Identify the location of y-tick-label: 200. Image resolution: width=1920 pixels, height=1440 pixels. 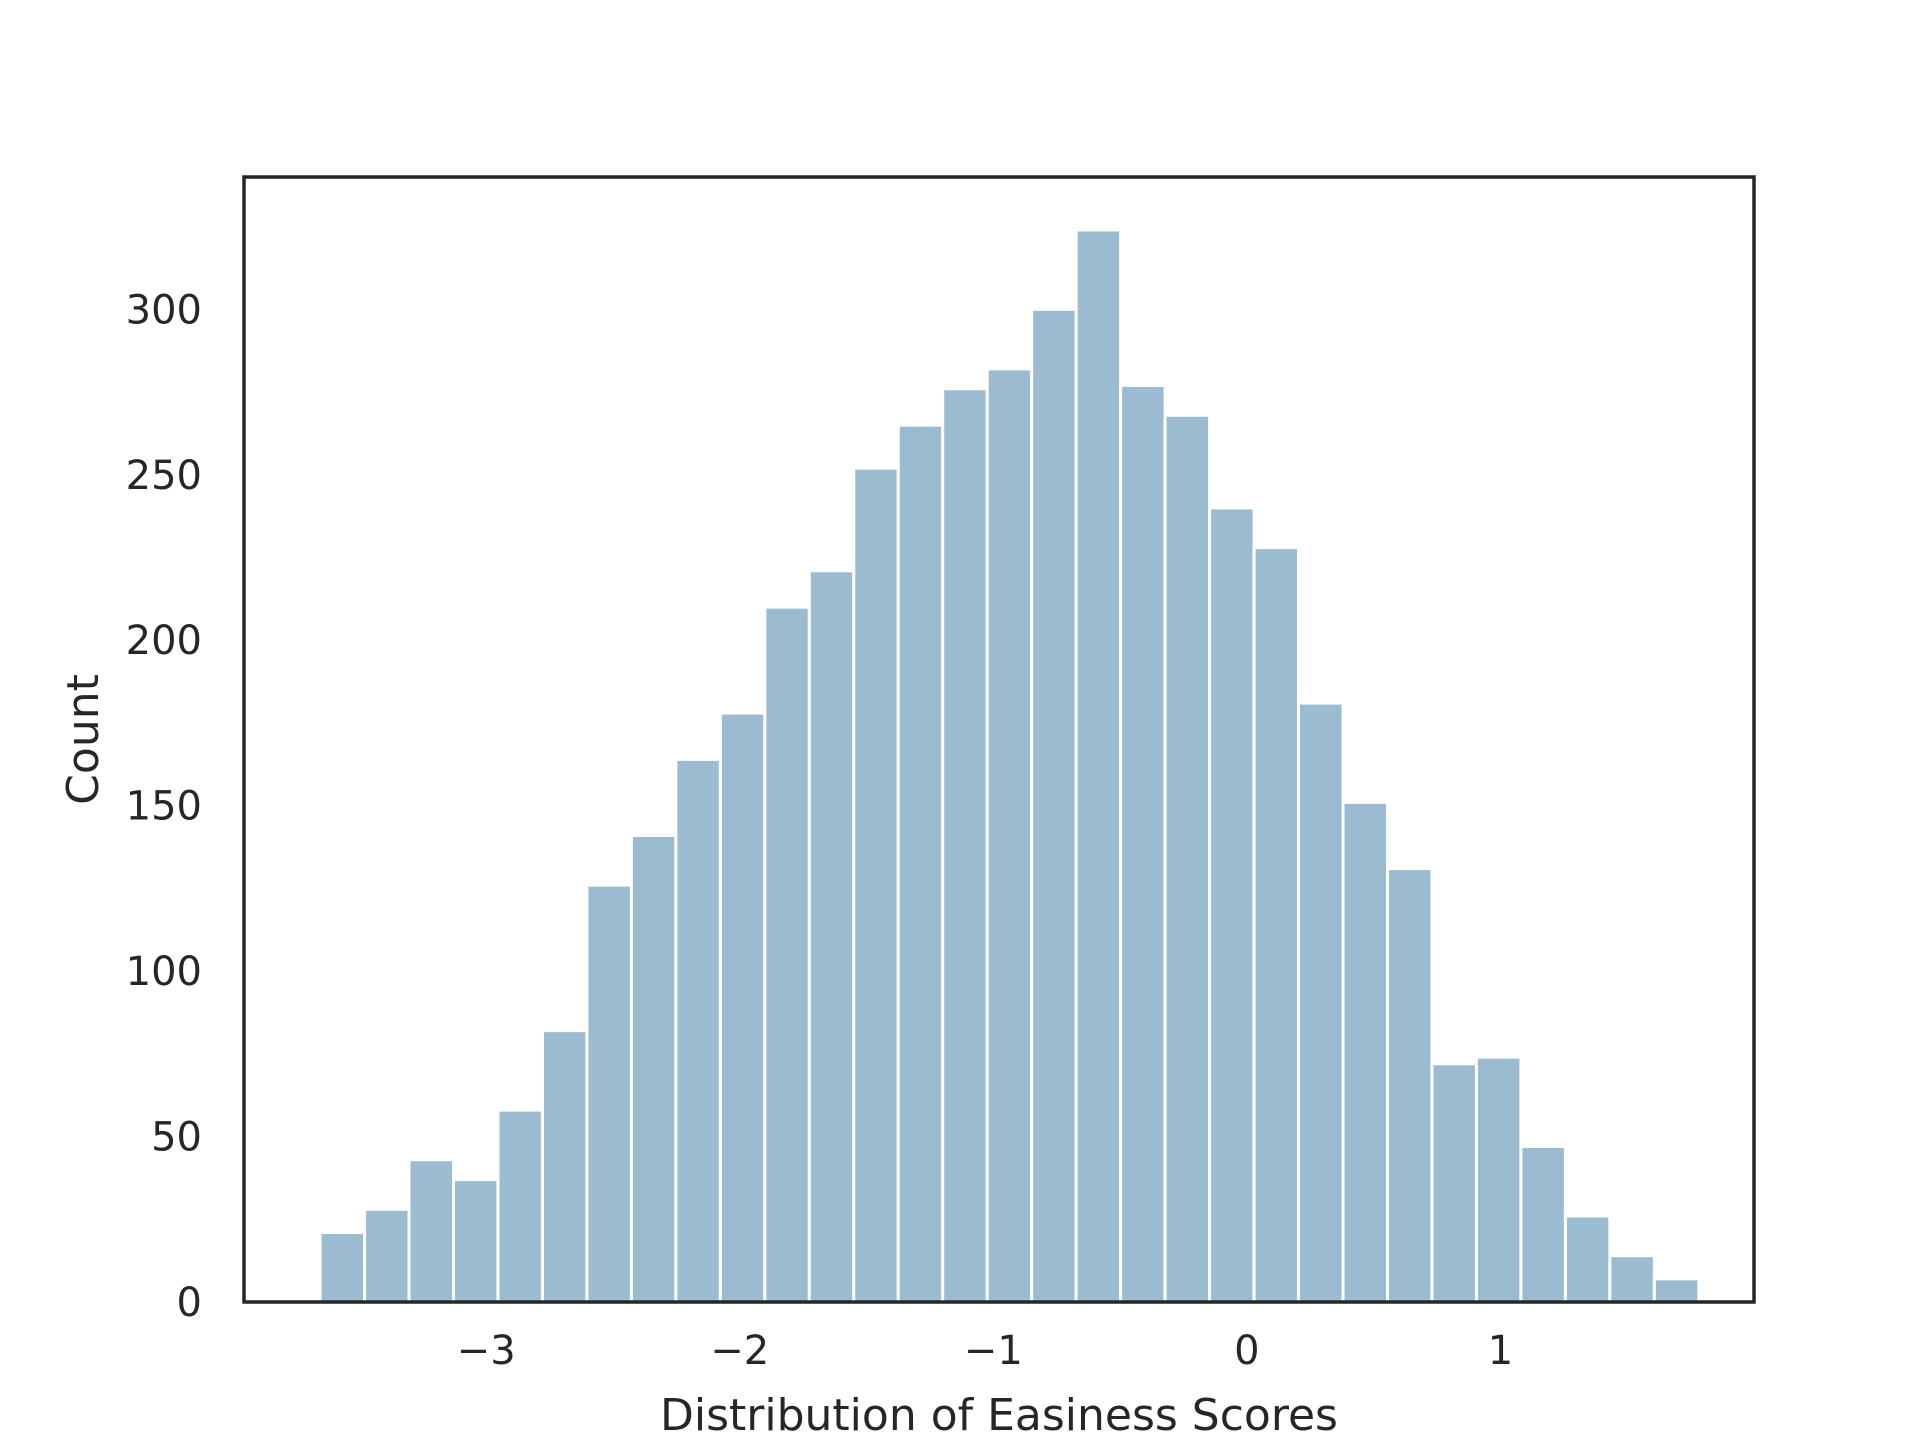
(164, 641).